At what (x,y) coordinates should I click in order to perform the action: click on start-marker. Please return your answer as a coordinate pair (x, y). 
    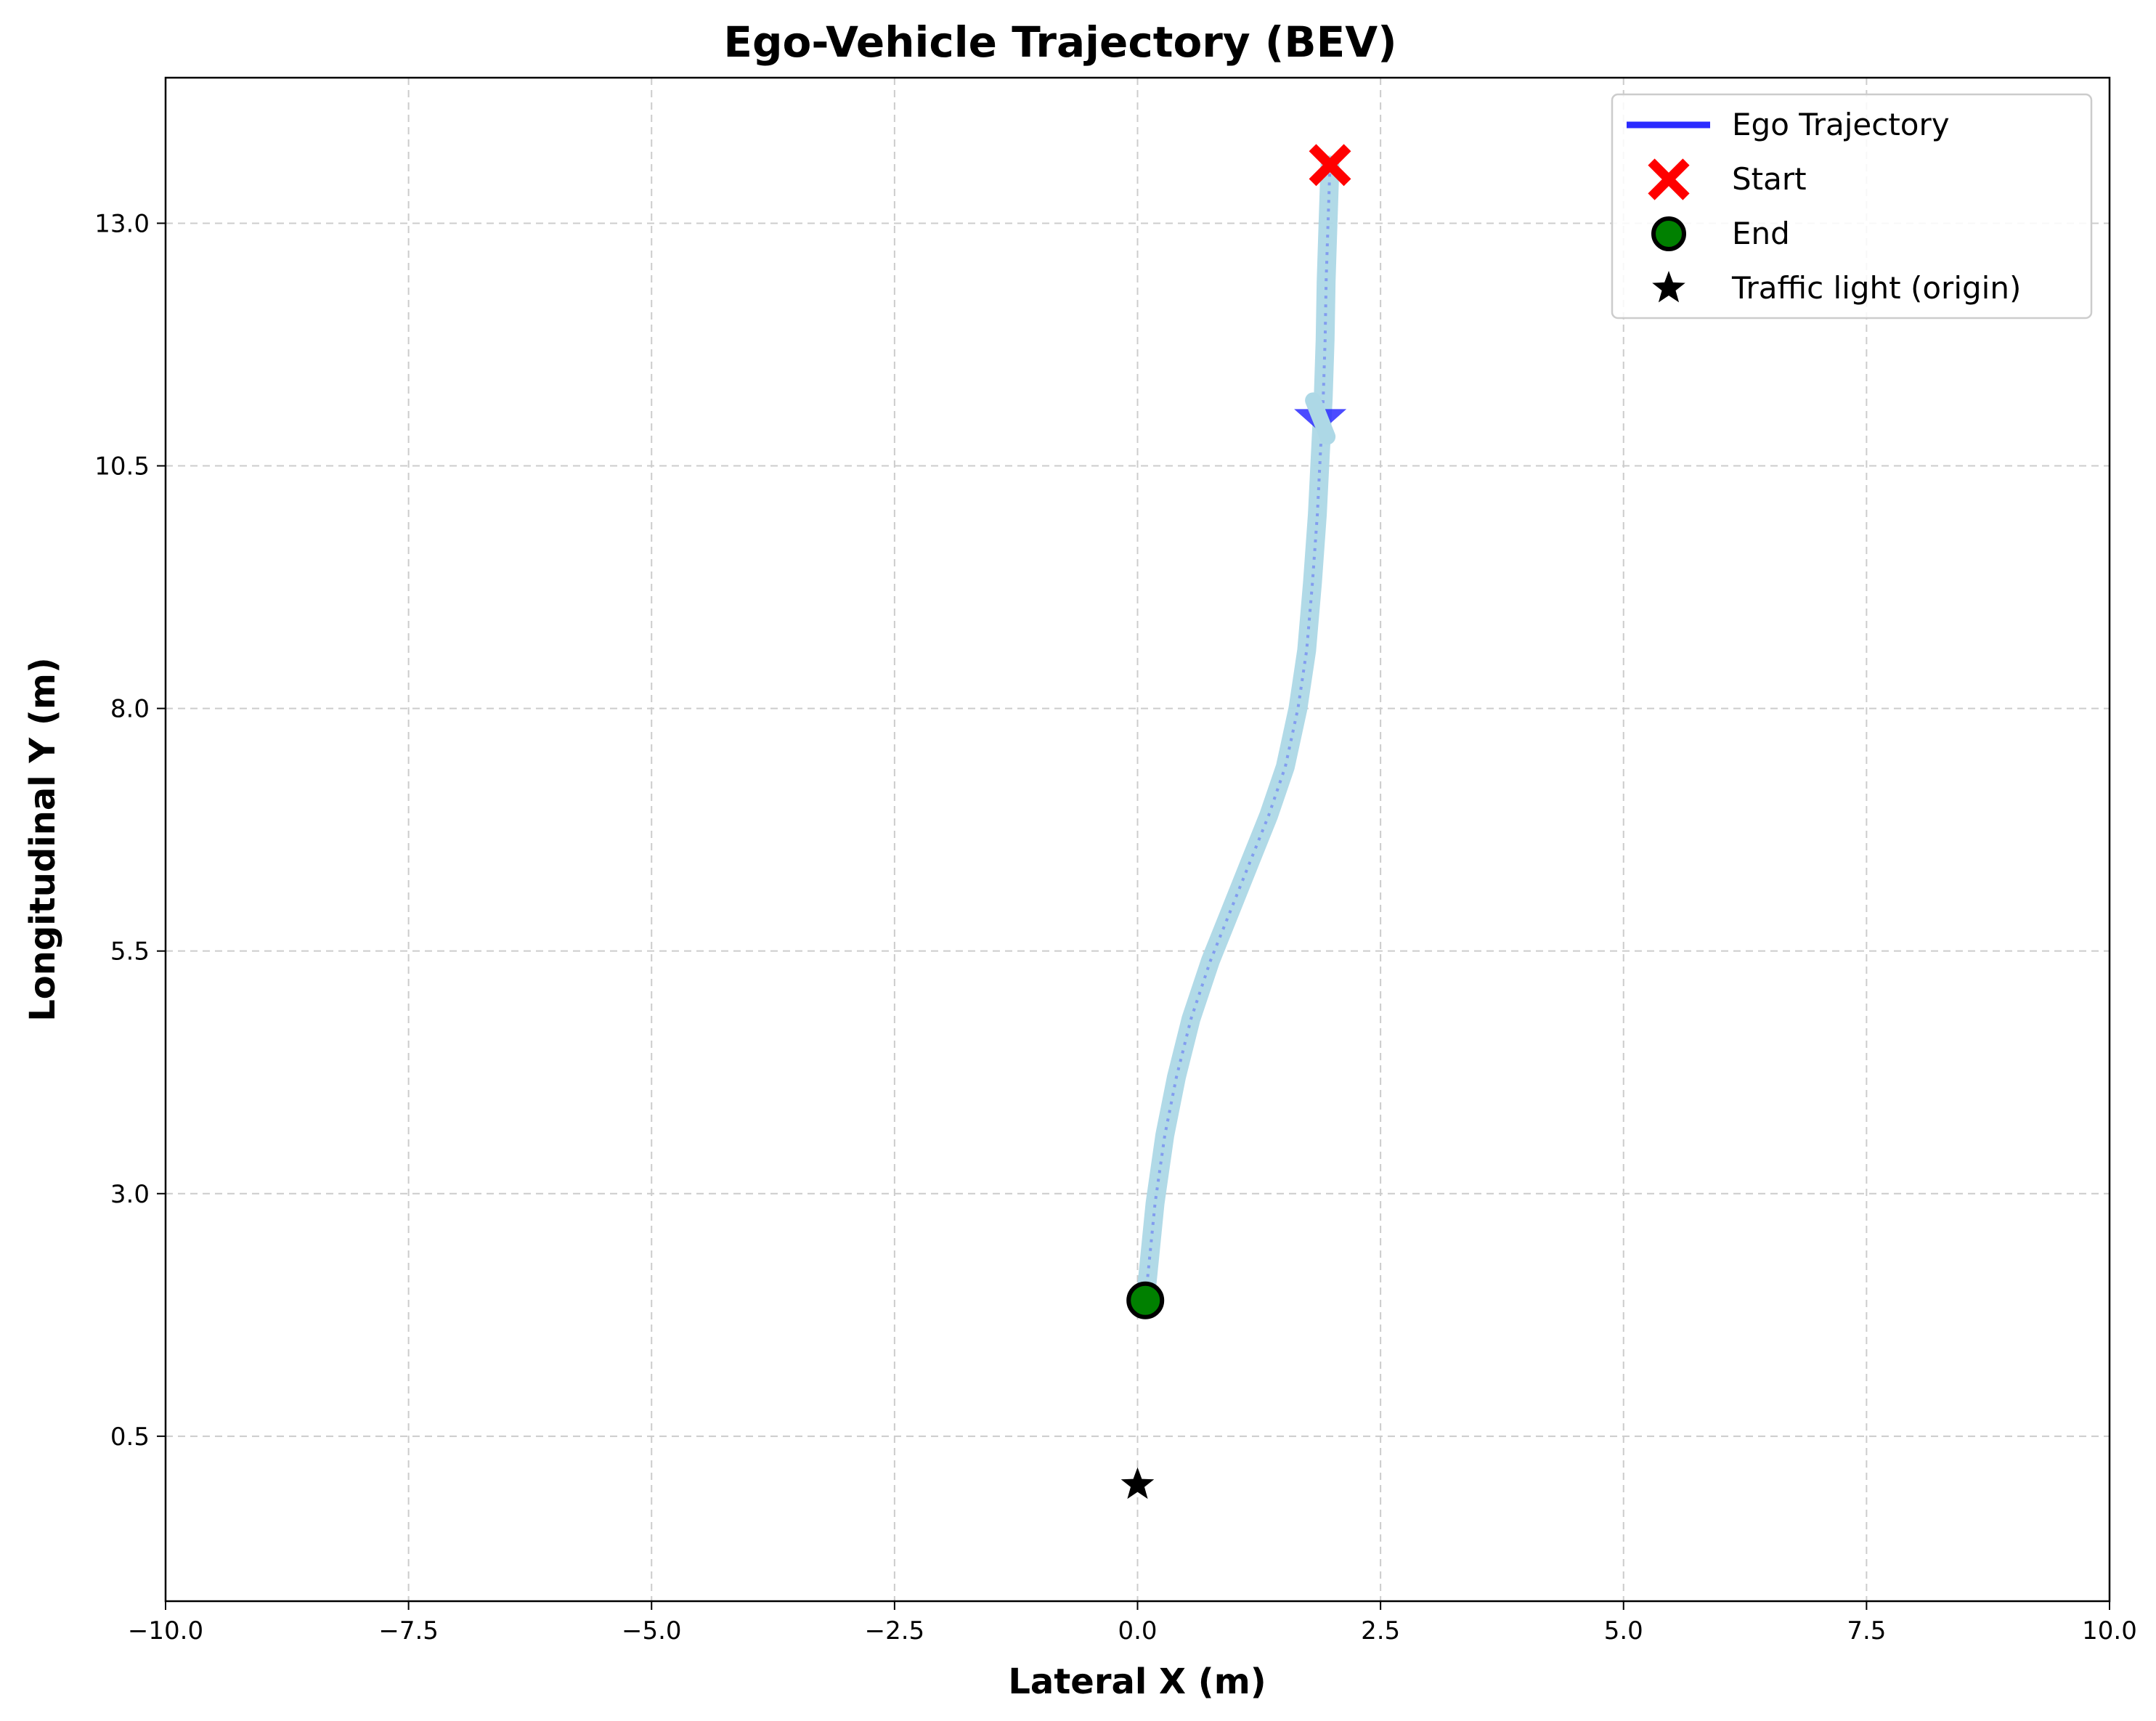
    Looking at the image, I should click on (1330, 165).